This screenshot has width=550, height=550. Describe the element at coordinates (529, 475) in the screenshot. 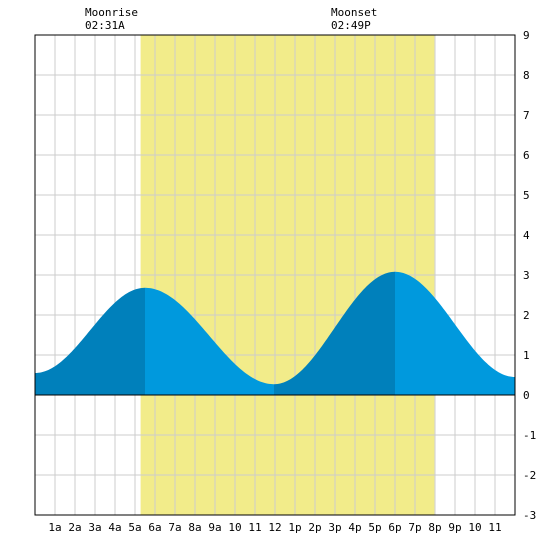

I see `y-tick-label: -2` at that location.